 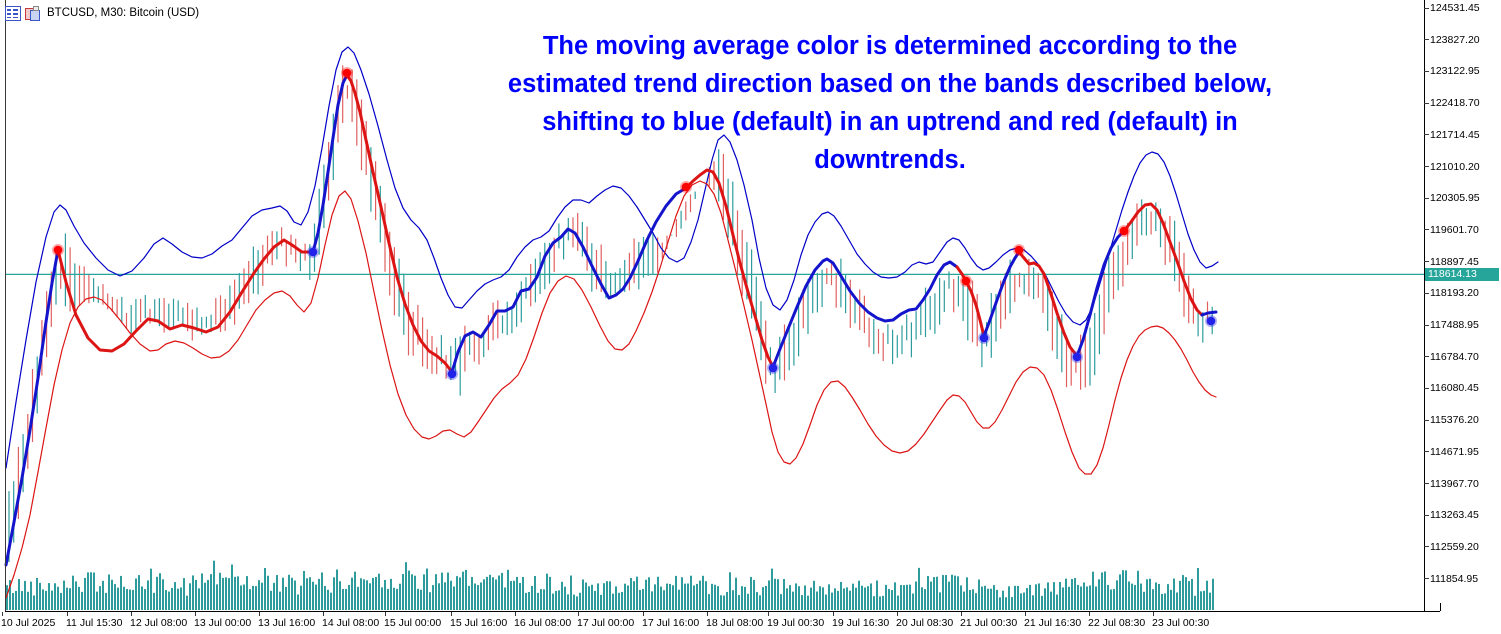 I want to click on time-axis-label: 22 Jul 08:30, so click(x=1117, y=623).